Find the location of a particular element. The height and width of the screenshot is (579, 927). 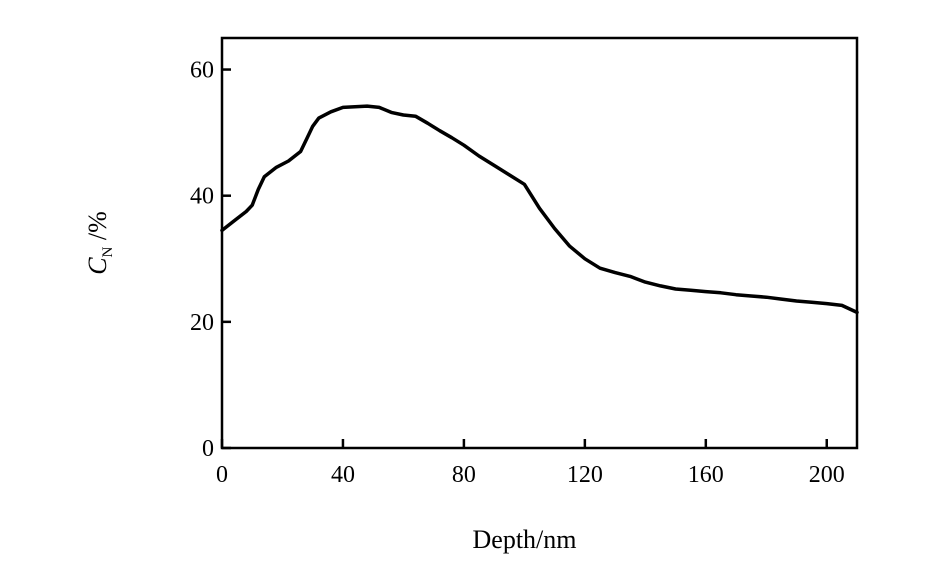

x-tick-label: 40 is located at coordinates (343, 475).